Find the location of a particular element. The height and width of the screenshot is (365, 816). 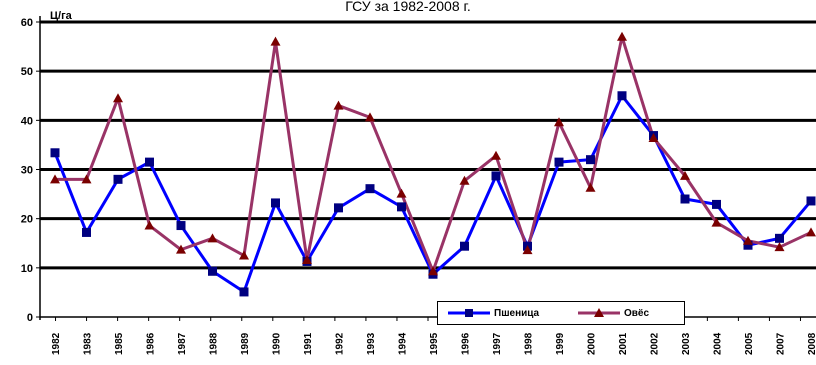

x-tick-label: 1999 is located at coordinates (560, 343).